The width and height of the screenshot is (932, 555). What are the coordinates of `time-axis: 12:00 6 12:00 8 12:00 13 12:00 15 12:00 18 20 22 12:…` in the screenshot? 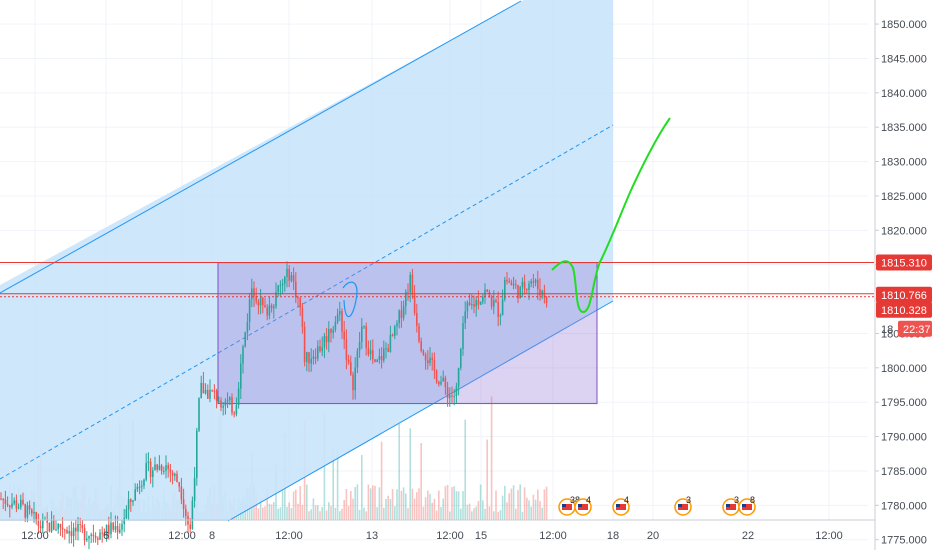 It's located at (437, 530).